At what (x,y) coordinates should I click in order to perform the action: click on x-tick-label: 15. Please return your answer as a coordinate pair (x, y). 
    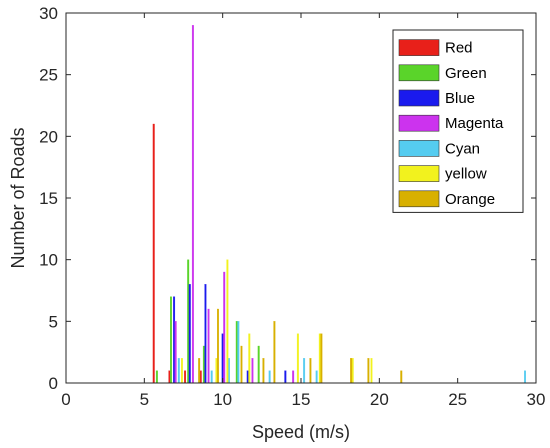
    Looking at the image, I should click on (301, 399).